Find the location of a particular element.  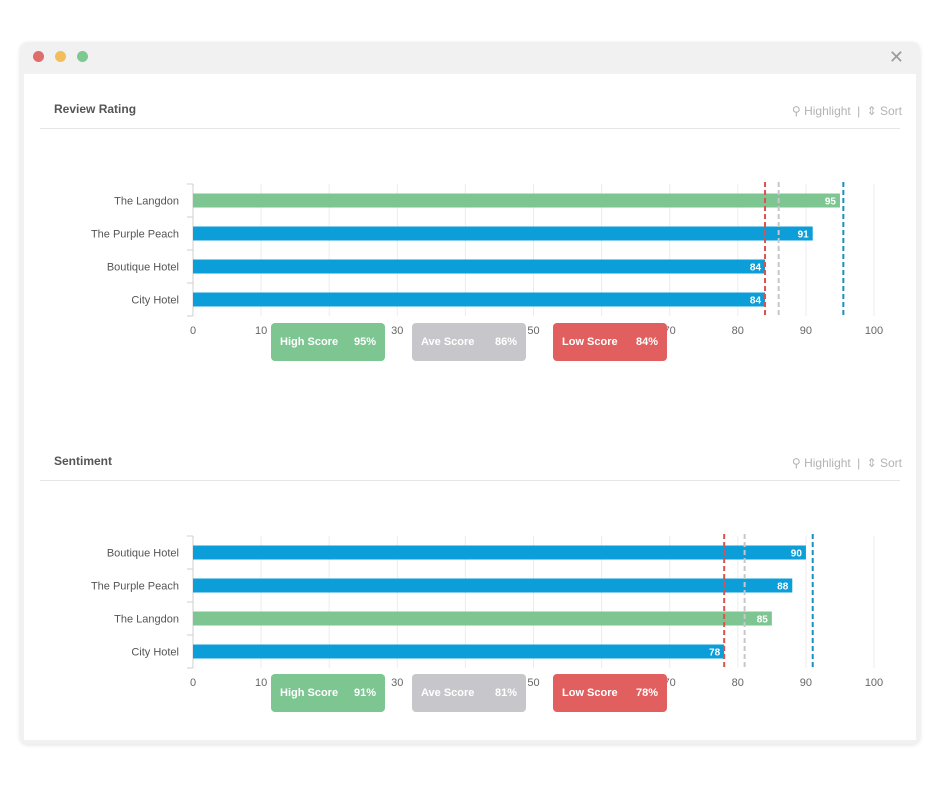

bar-value-label: 95 is located at coordinates (831, 202).